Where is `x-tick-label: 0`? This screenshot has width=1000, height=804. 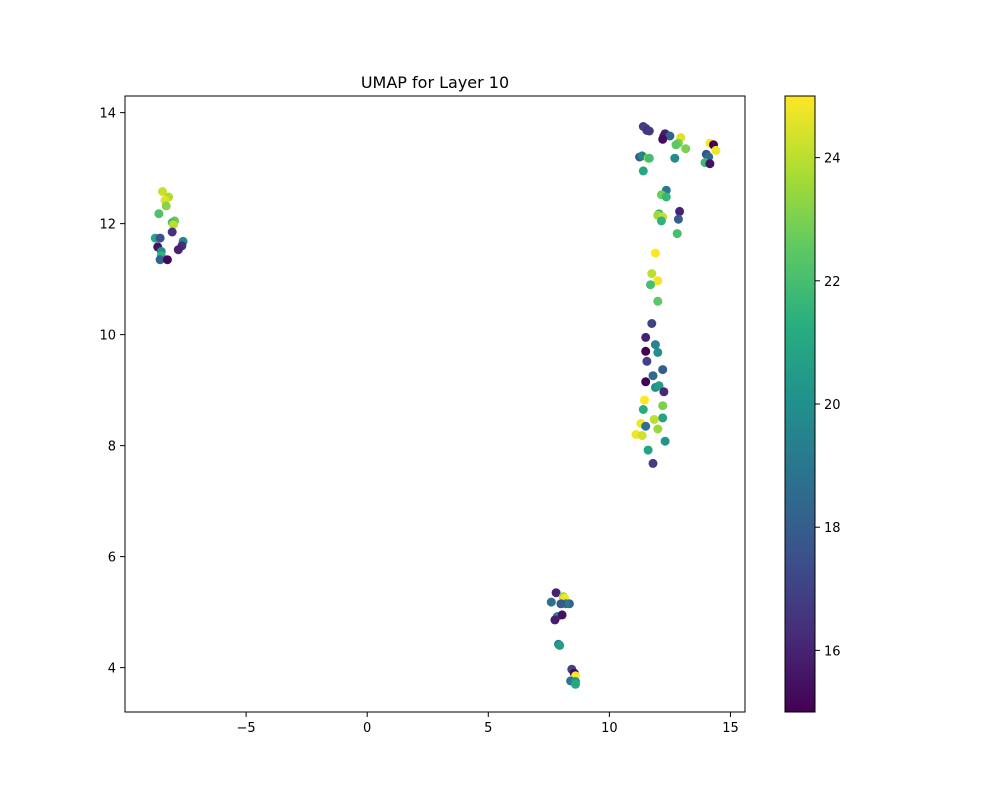
x-tick-label: 0 is located at coordinates (367, 728).